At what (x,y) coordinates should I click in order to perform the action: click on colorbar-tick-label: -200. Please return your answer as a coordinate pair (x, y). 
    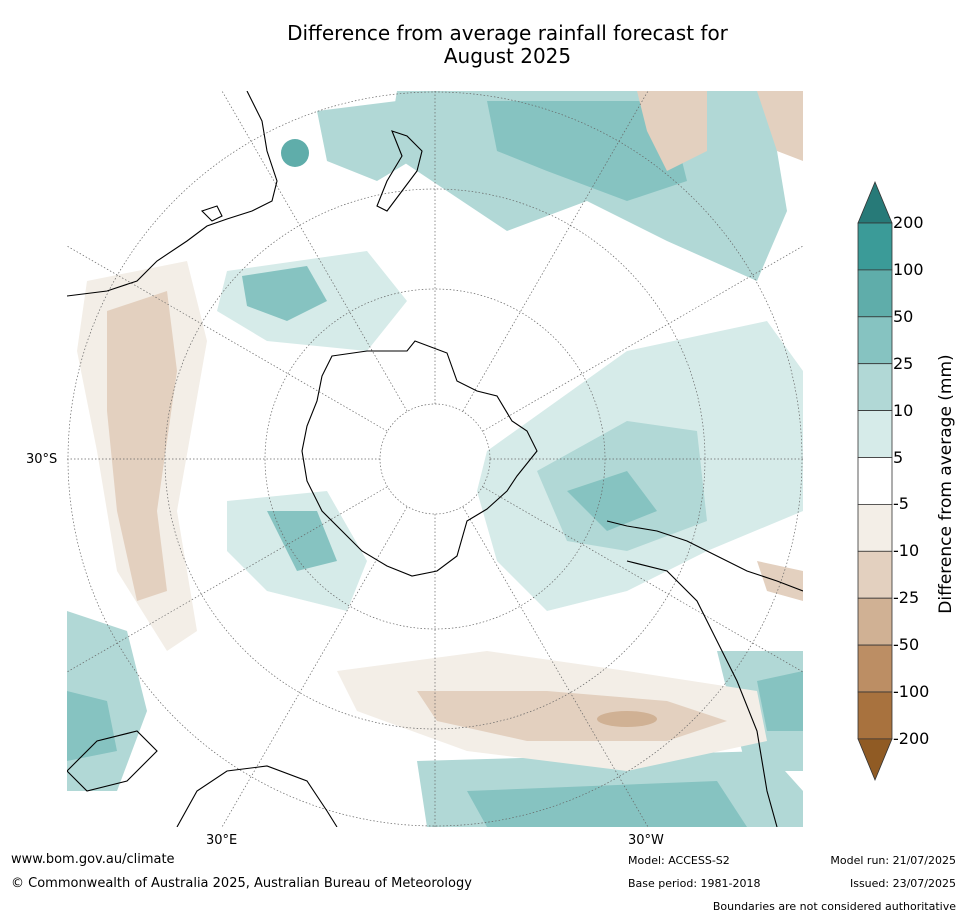
    Looking at the image, I should click on (911, 738).